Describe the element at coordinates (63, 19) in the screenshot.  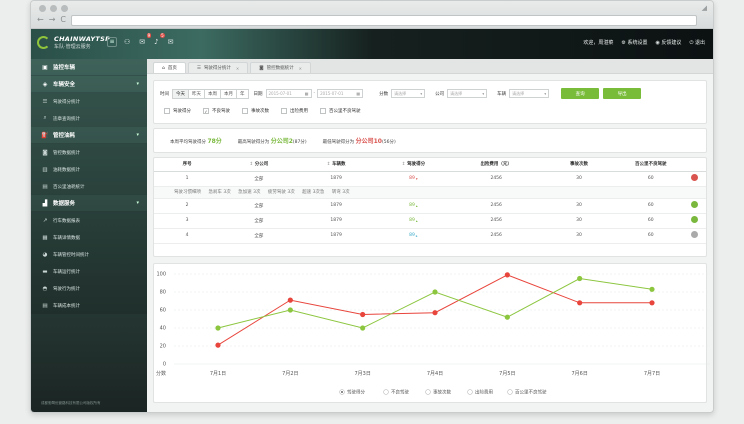
I see `reload-icon: C` at that location.